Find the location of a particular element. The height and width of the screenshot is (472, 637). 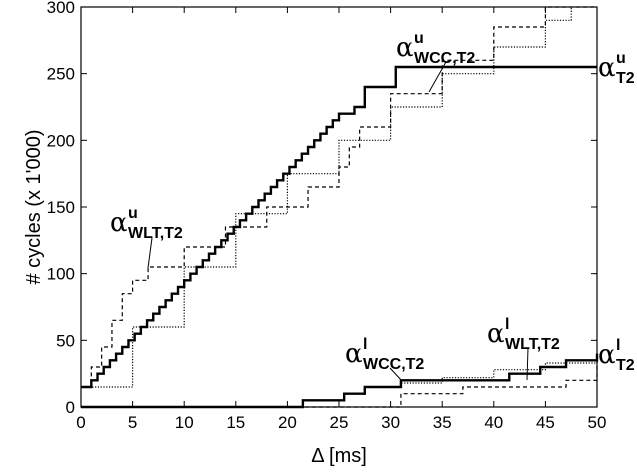

x-tick-label: 35 is located at coordinates (442, 422).